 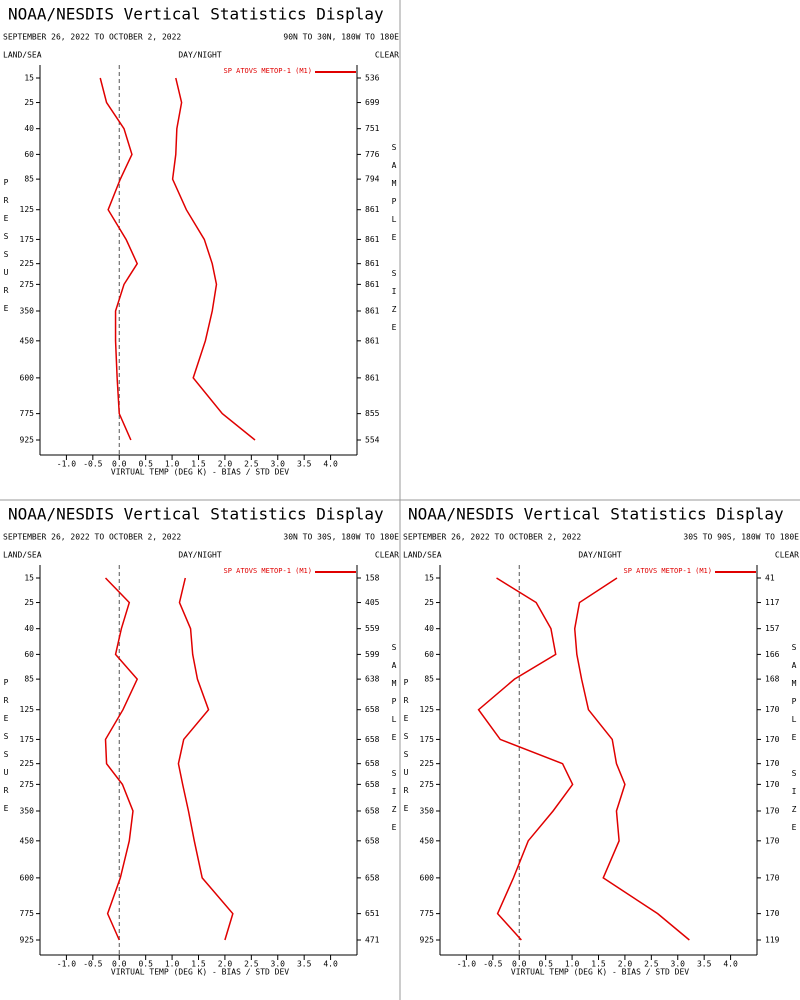 I want to click on x-tick-label: 4.0, so click(x=330, y=464).